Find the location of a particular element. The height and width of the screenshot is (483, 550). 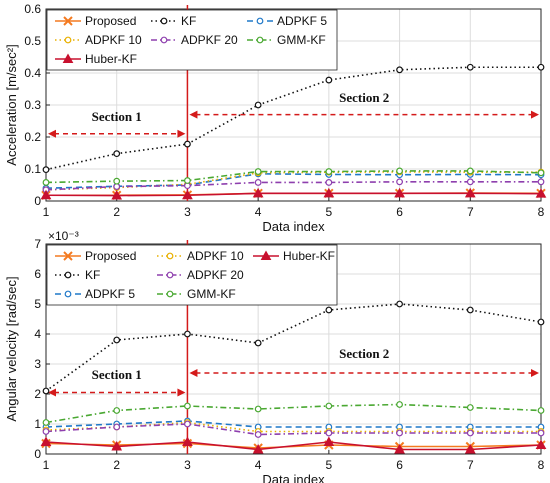

y-tick-label: 6 is located at coordinates (37, 274).